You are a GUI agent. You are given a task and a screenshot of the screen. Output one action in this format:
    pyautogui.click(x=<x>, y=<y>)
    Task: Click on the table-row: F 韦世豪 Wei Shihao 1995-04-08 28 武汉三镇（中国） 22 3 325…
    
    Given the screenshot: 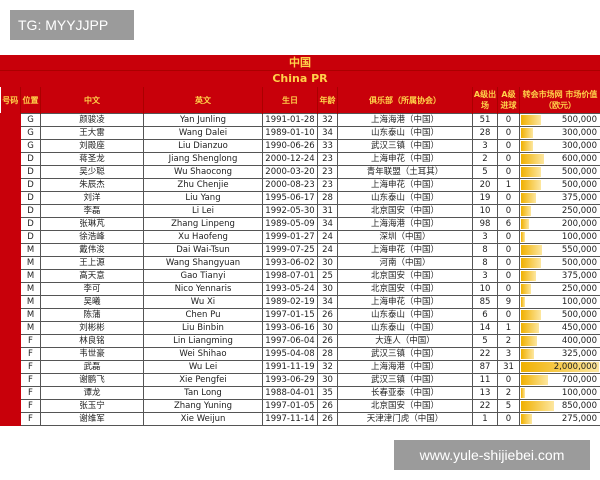 What is the action you would take?
    pyautogui.click(x=300, y=354)
    